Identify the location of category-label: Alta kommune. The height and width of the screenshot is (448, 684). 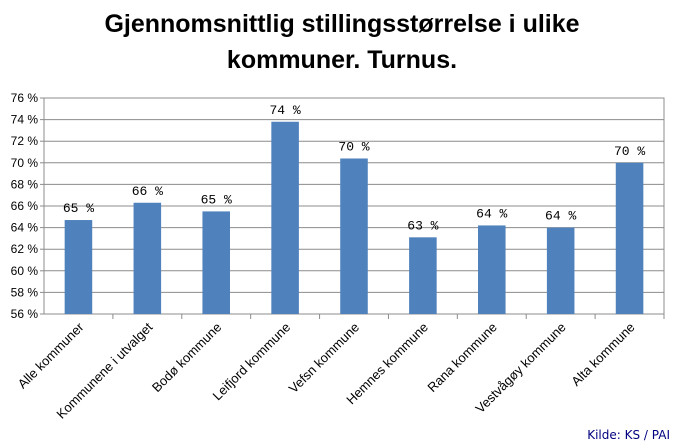
(602, 354).